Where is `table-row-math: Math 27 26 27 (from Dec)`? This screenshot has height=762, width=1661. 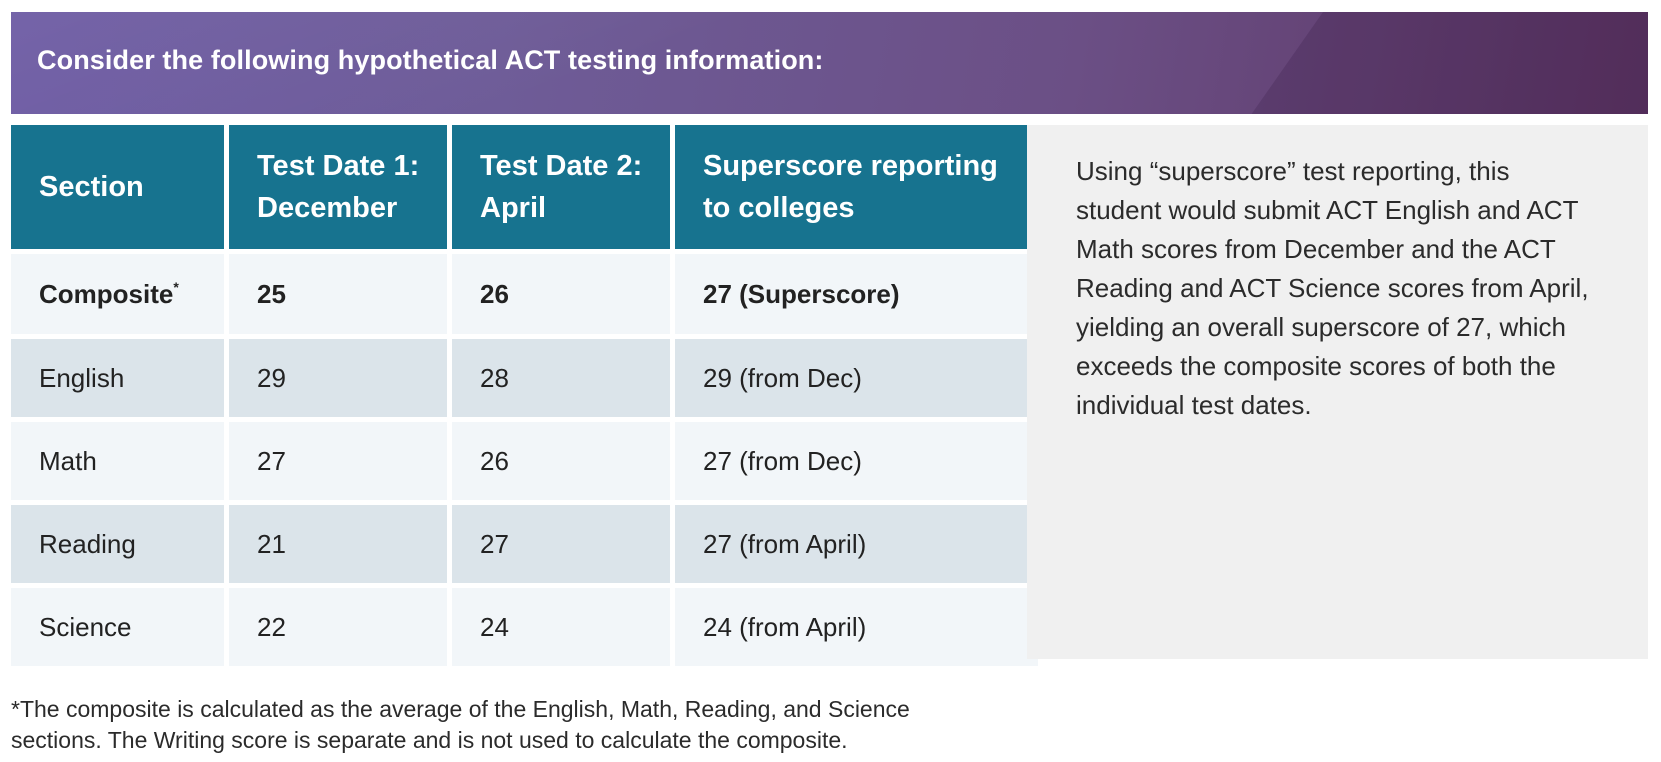
table-row-math: Math 27 26 27 (from Dec) is located at coordinates (524, 463).